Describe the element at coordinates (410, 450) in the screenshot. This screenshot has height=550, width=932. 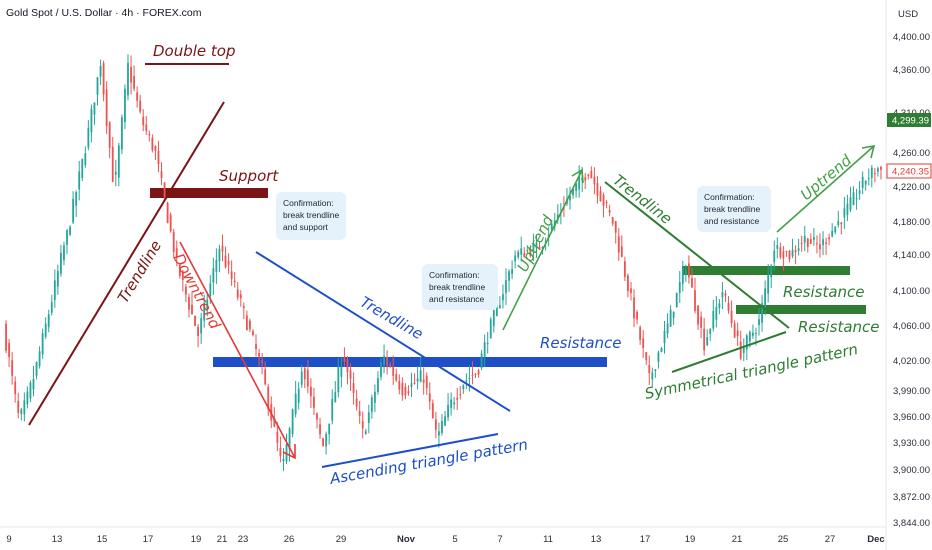
I see `ascending-triangle-line` at that location.